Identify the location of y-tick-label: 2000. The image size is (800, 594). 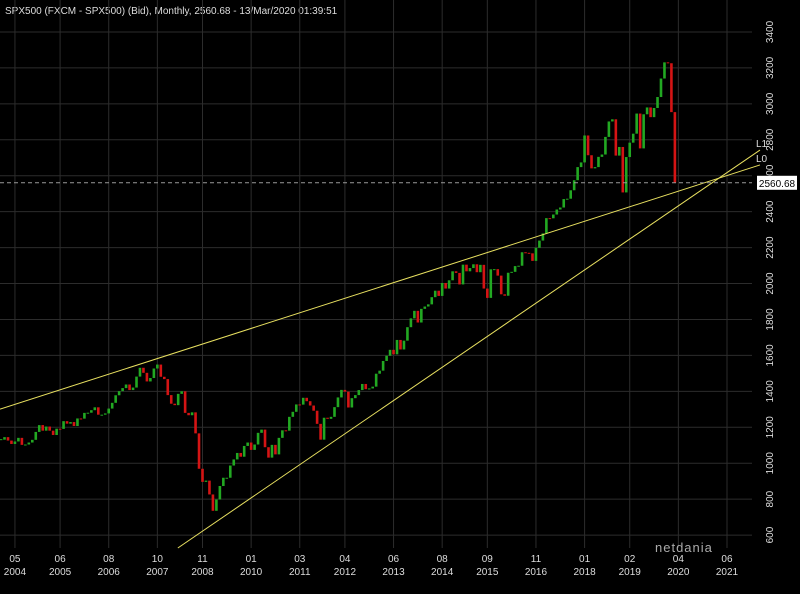
(770, 283).